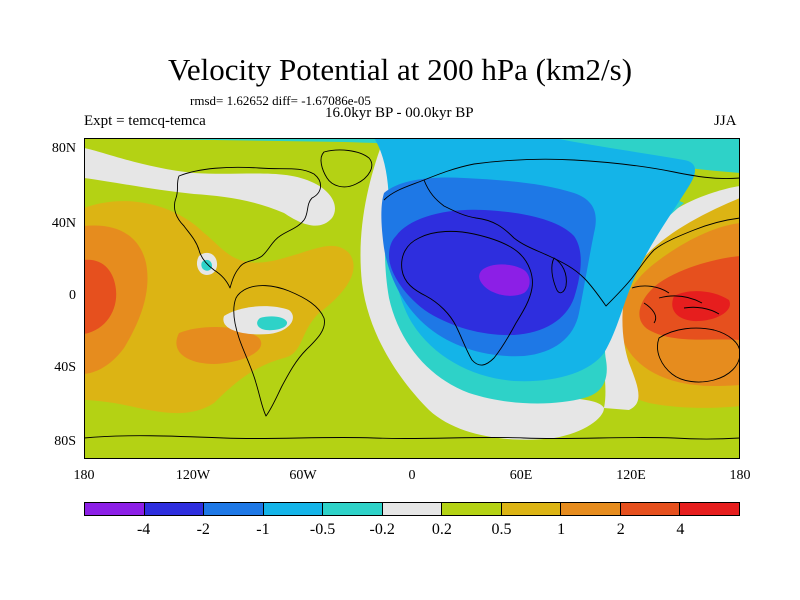 The height and width of the screenshot is (600, 800). What do you see at coordinates (561, 529) in the screenshot?
I see `legend-label: 1` at bounding box center [561, 529].